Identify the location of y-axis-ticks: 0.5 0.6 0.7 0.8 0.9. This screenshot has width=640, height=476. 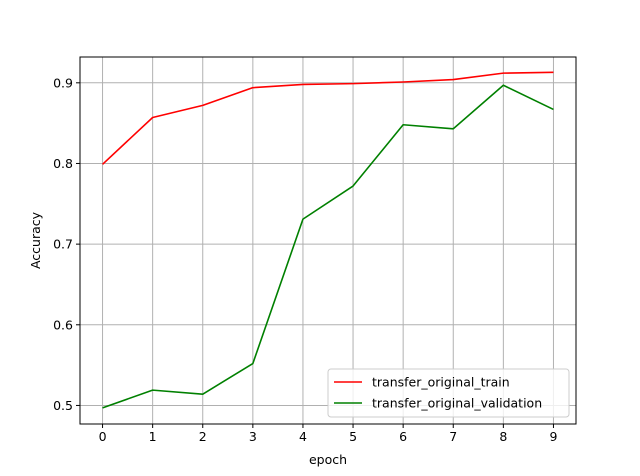
(66, 244).